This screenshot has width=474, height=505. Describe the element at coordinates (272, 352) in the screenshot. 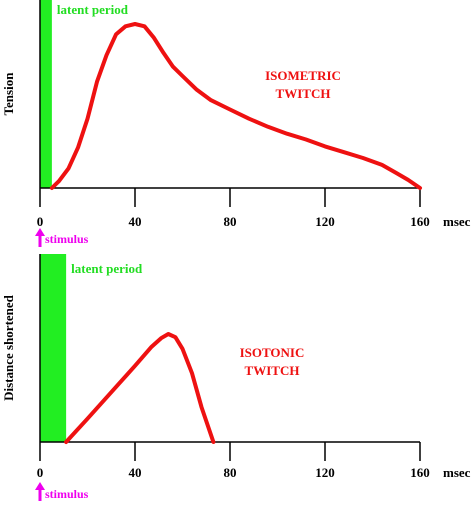

I see `annotation-line-1: ISOTONIC` at that location.